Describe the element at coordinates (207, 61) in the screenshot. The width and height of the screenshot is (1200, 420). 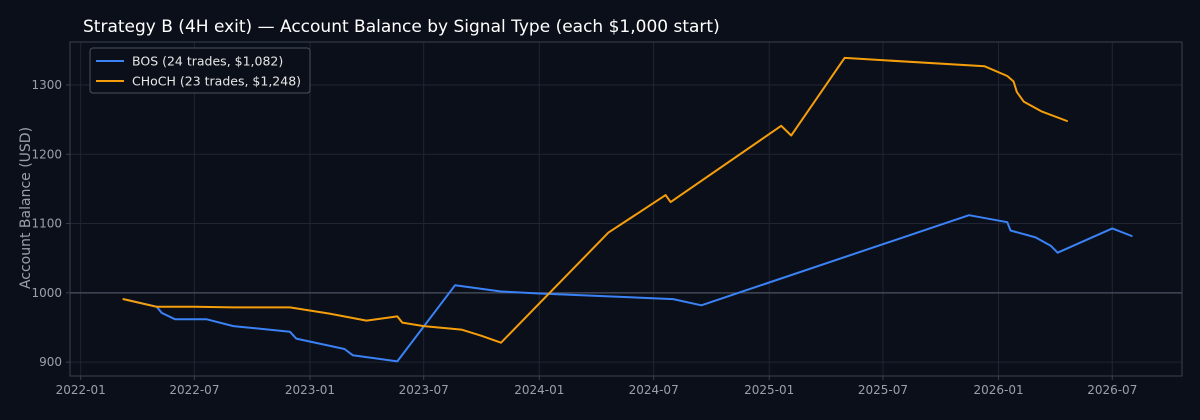
I see `legend-label-bos: BOS (24 trades, $1,082)` at that location.